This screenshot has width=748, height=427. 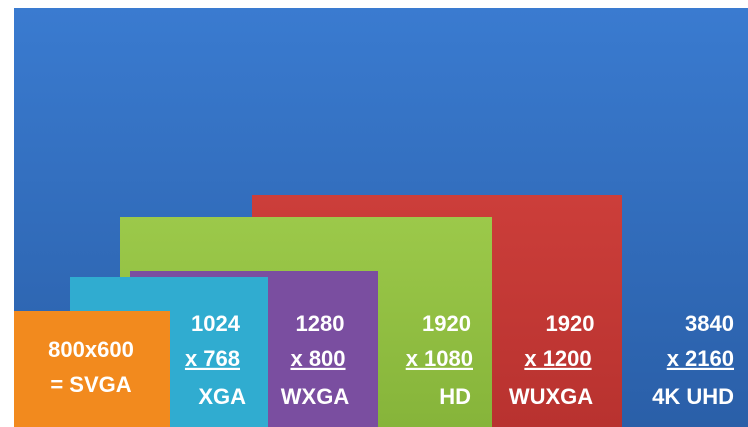 I want to click on label: x 1200, so click(x=557, y=358).